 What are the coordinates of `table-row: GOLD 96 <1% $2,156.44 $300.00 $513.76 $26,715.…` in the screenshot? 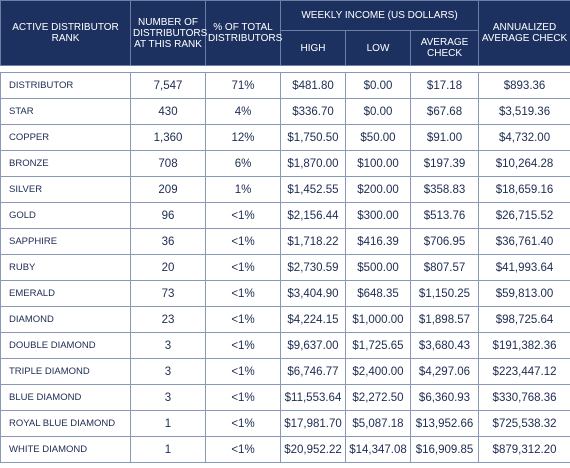 It's located at (285, 215).